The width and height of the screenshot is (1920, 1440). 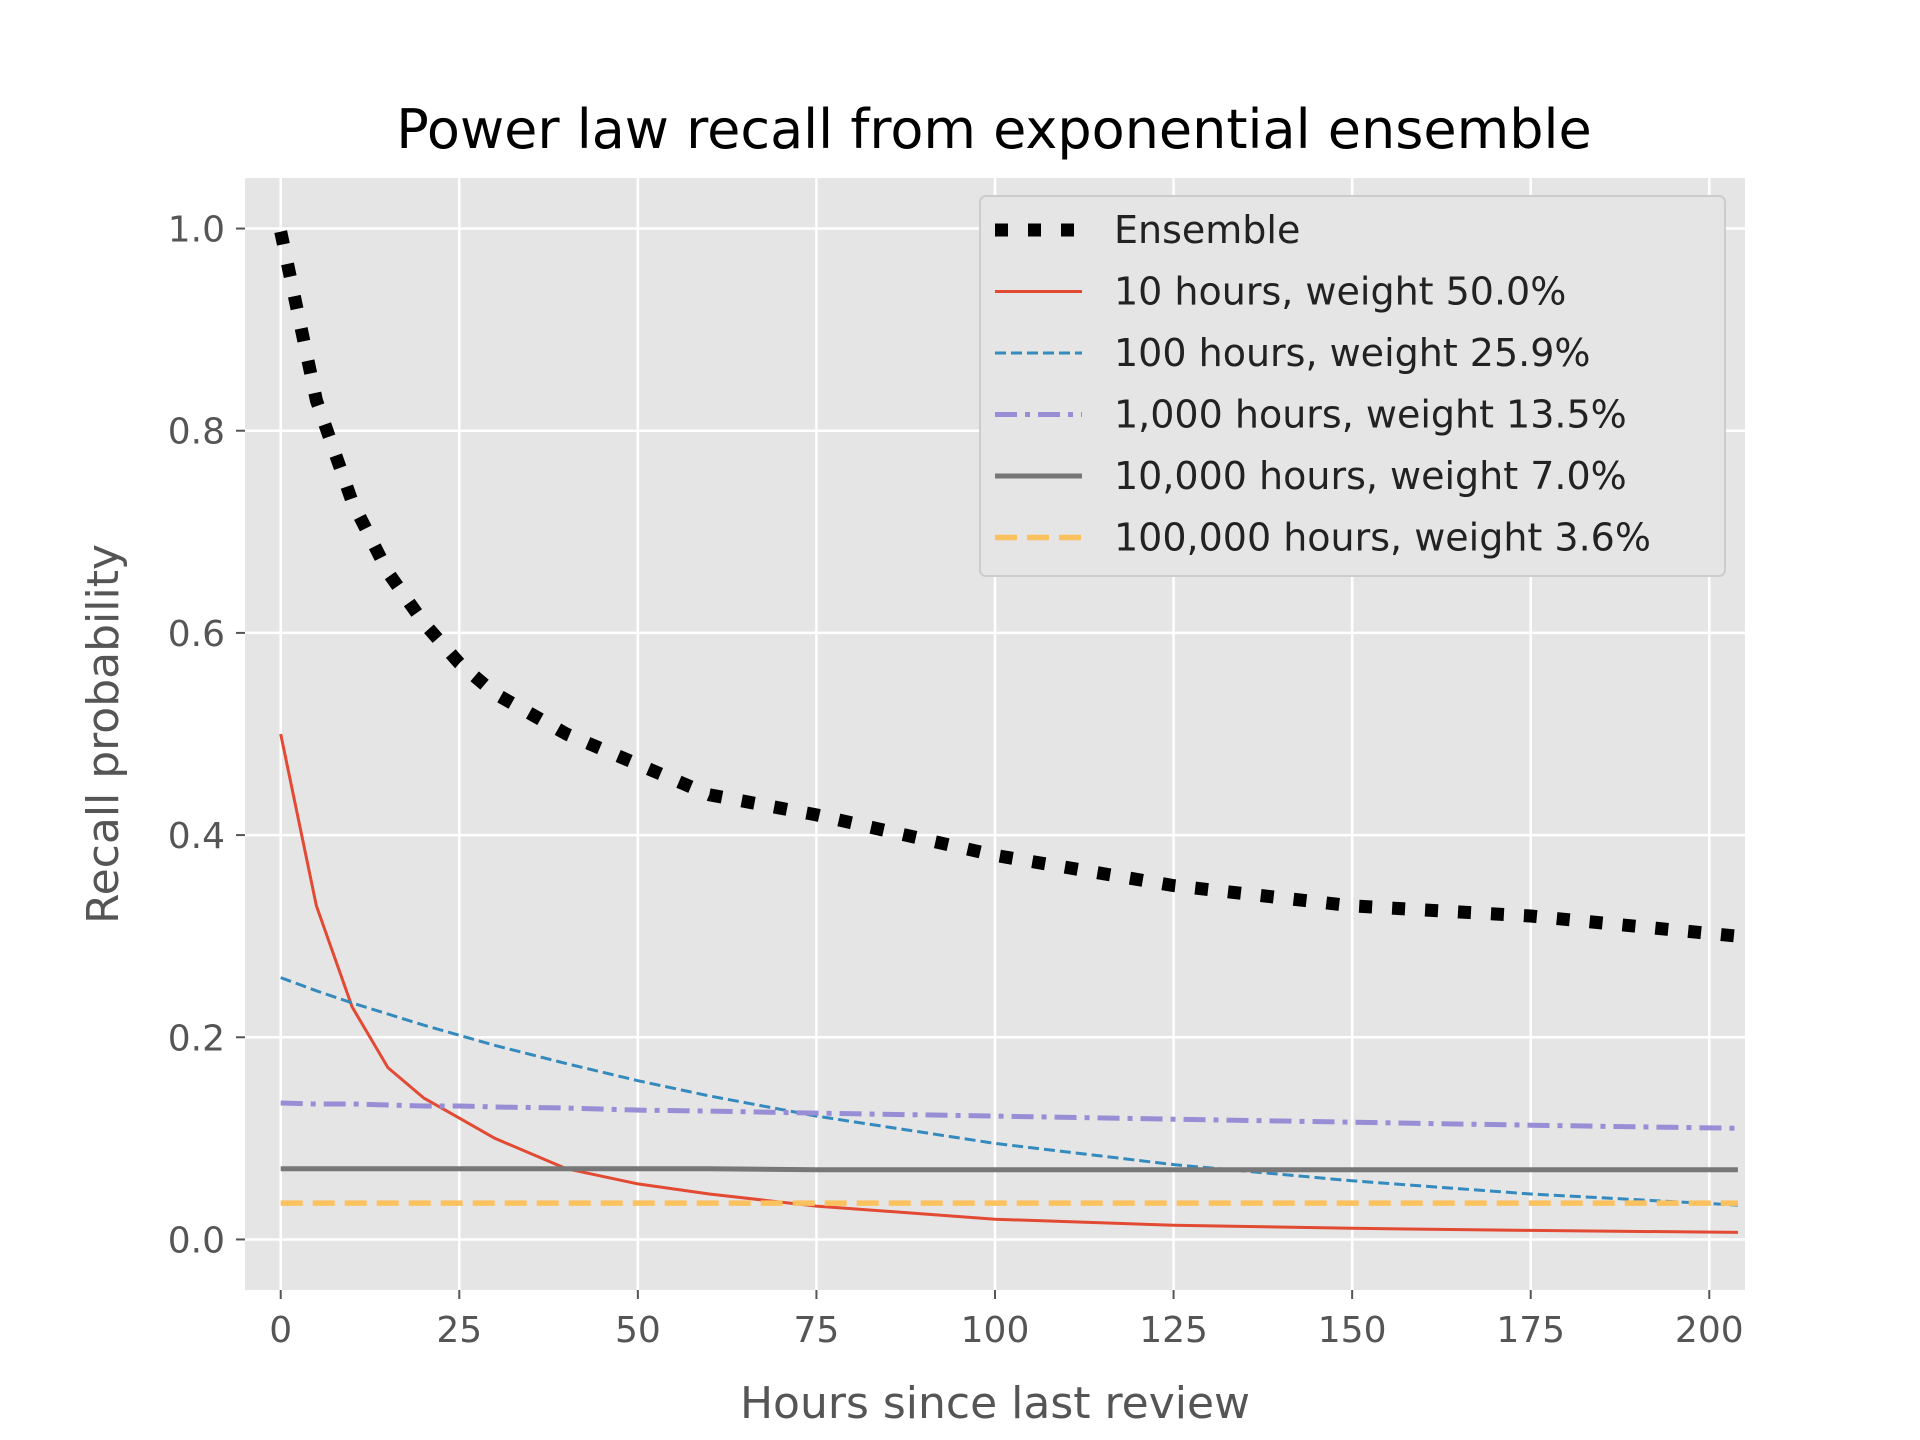 What do you see at coordinates (995, 1330) in the screenshot?
I see `x-tick-label: 100` at bounding box center [995, 1330].